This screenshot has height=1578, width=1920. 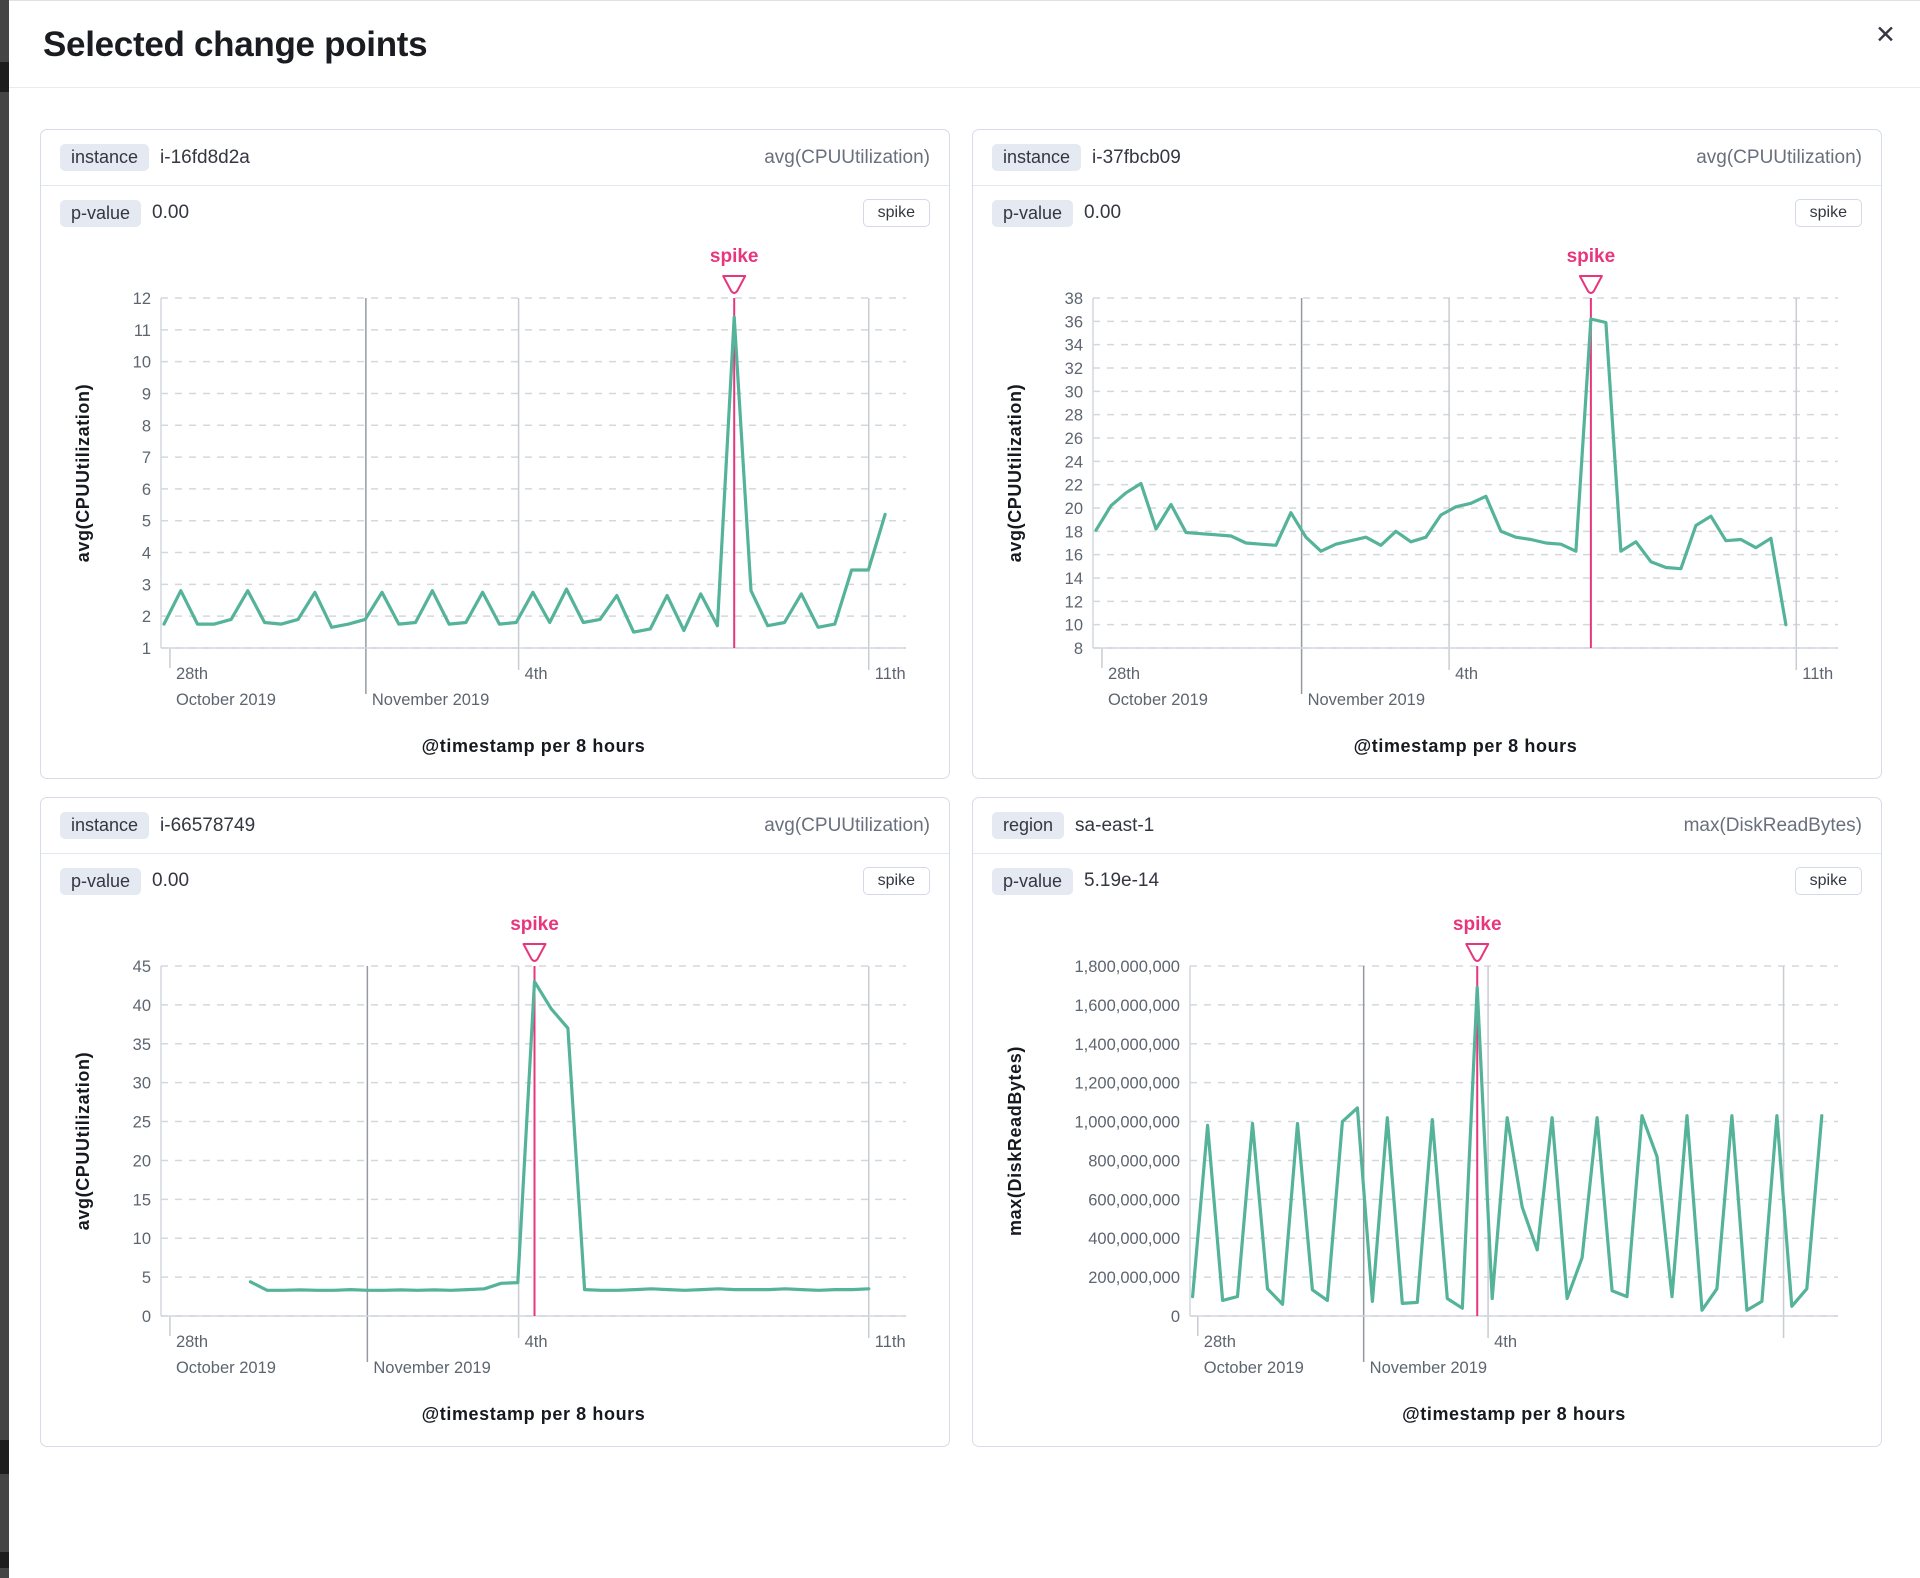 I want to click on card-header: region sa-east-1 max(DiskReadBytes), so click(x=1427, y=826).